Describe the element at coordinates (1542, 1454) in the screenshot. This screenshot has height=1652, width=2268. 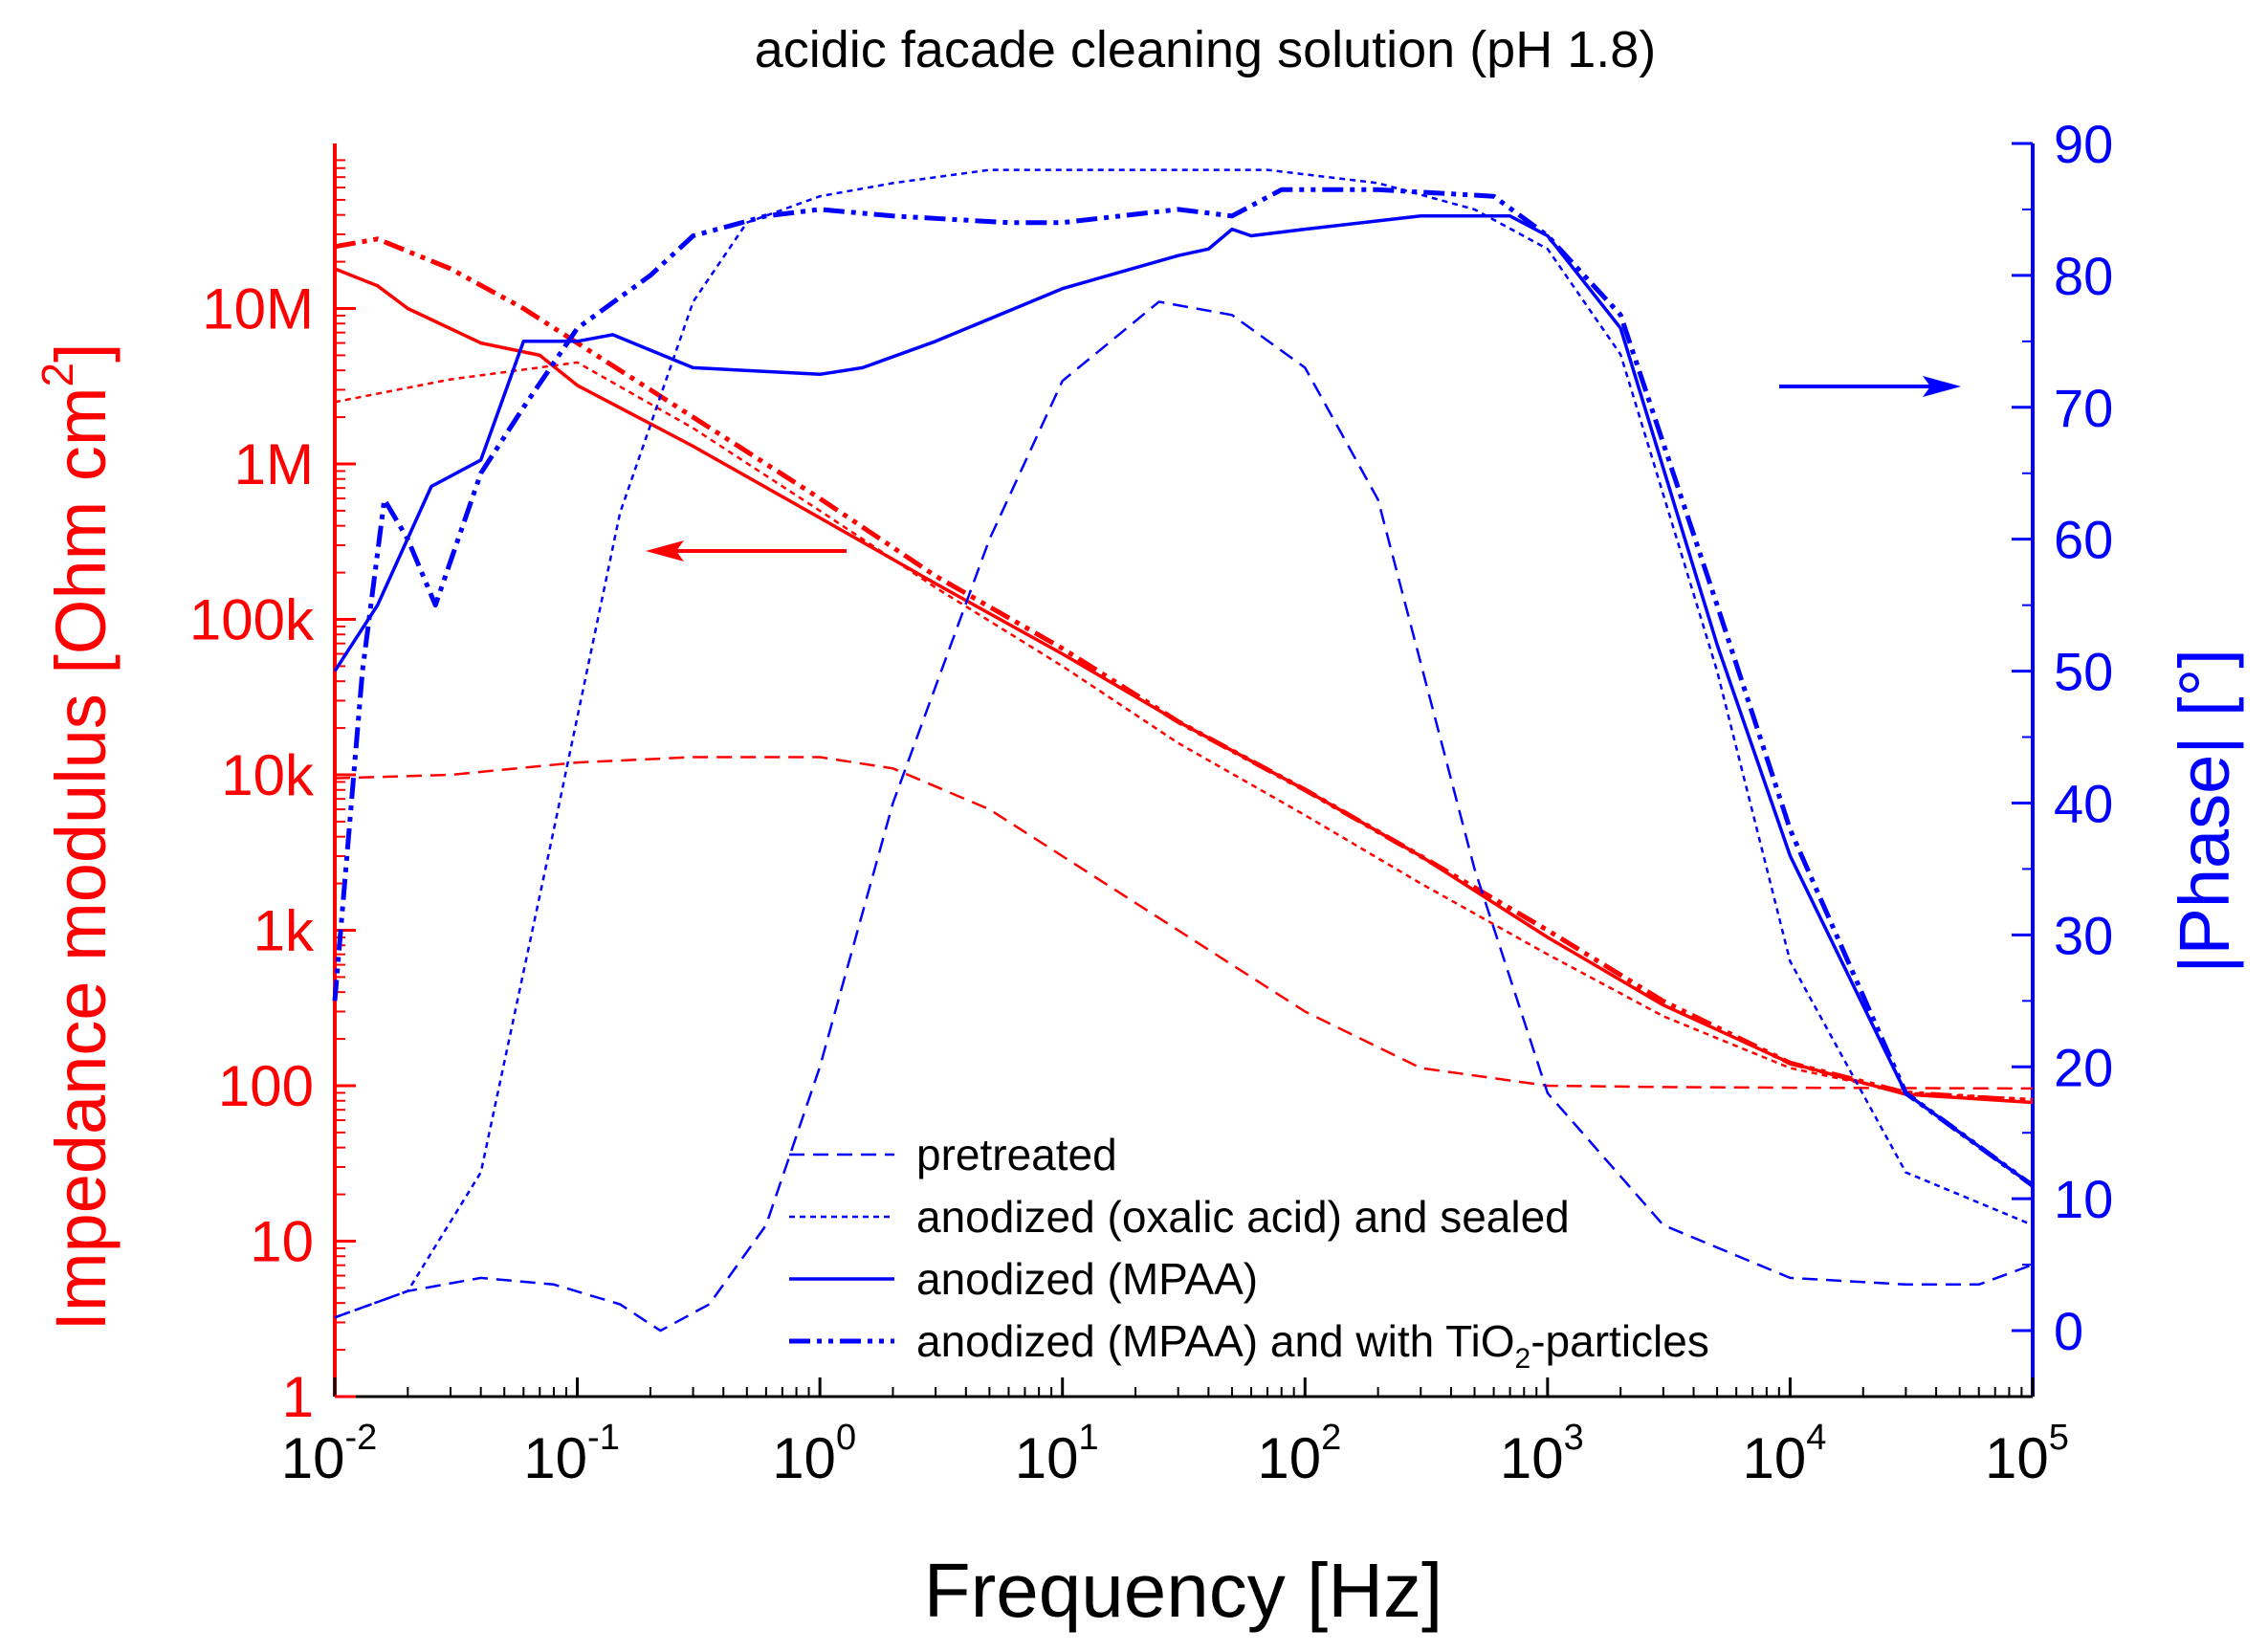
I see `x-tick-label: 10³` at that location.